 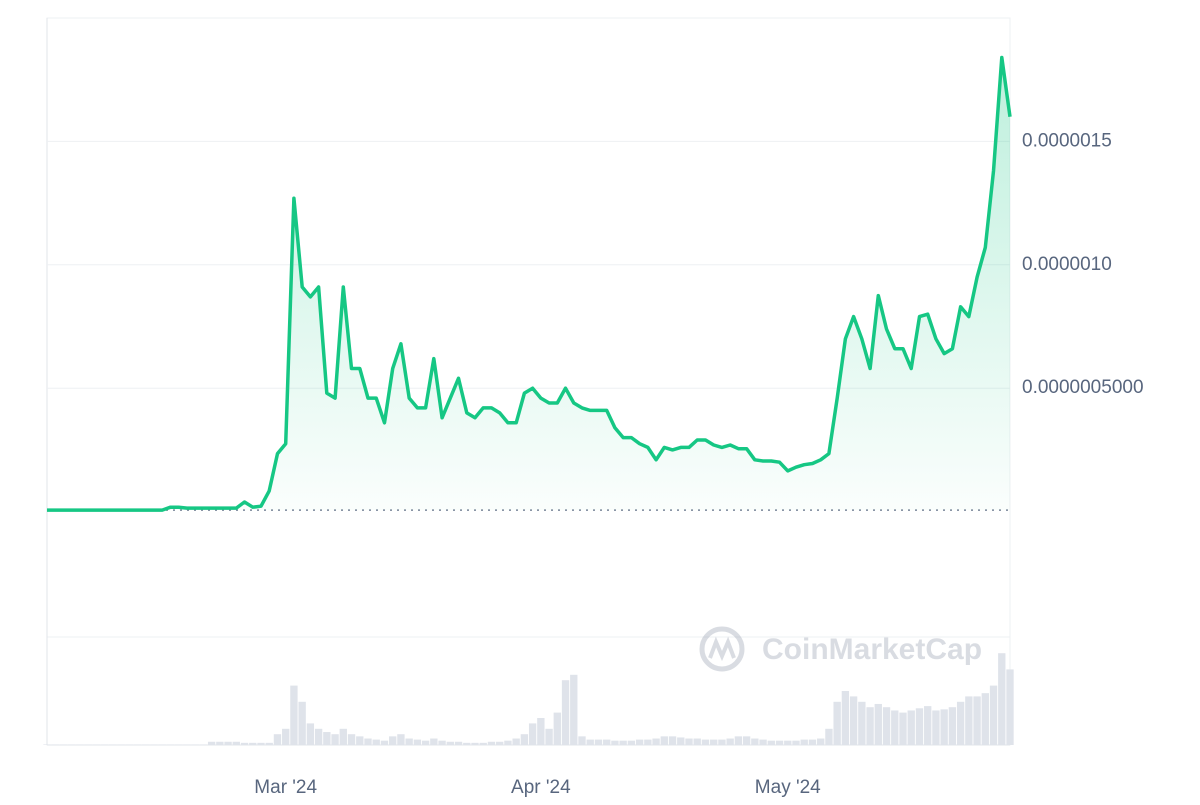 What do you see at coordinates (788, 787) in the screenshot?
I see `x-tick-label: May '24` at bounding box center [788, 787].